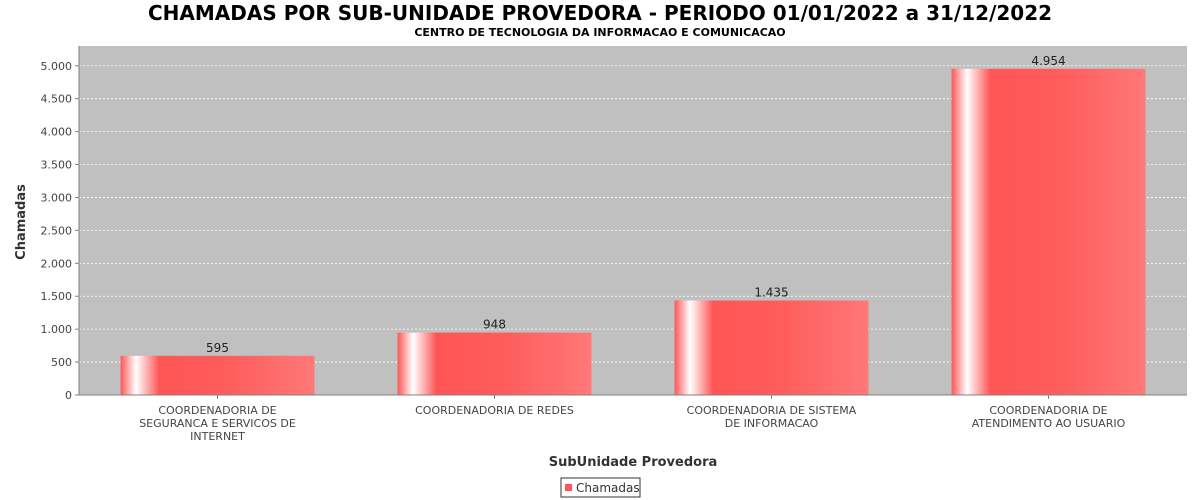  What do you see at coordinates (494, 325) in the screenshot?
I see `bar-value-label: 948` at bounding box center [494, 325].